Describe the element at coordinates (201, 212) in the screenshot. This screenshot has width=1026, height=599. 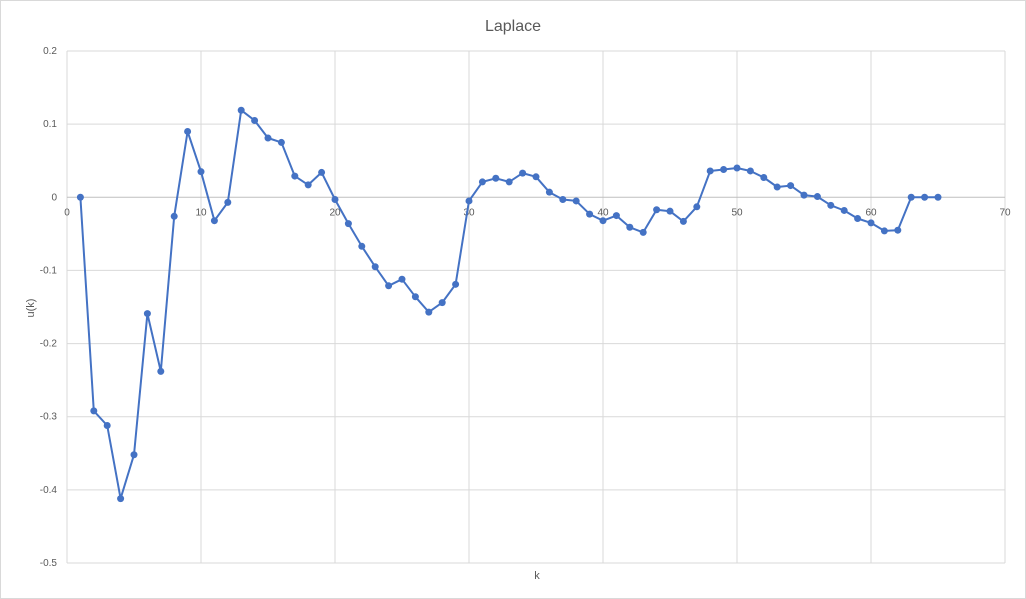
I see `x-tick-label: 10` at that location.